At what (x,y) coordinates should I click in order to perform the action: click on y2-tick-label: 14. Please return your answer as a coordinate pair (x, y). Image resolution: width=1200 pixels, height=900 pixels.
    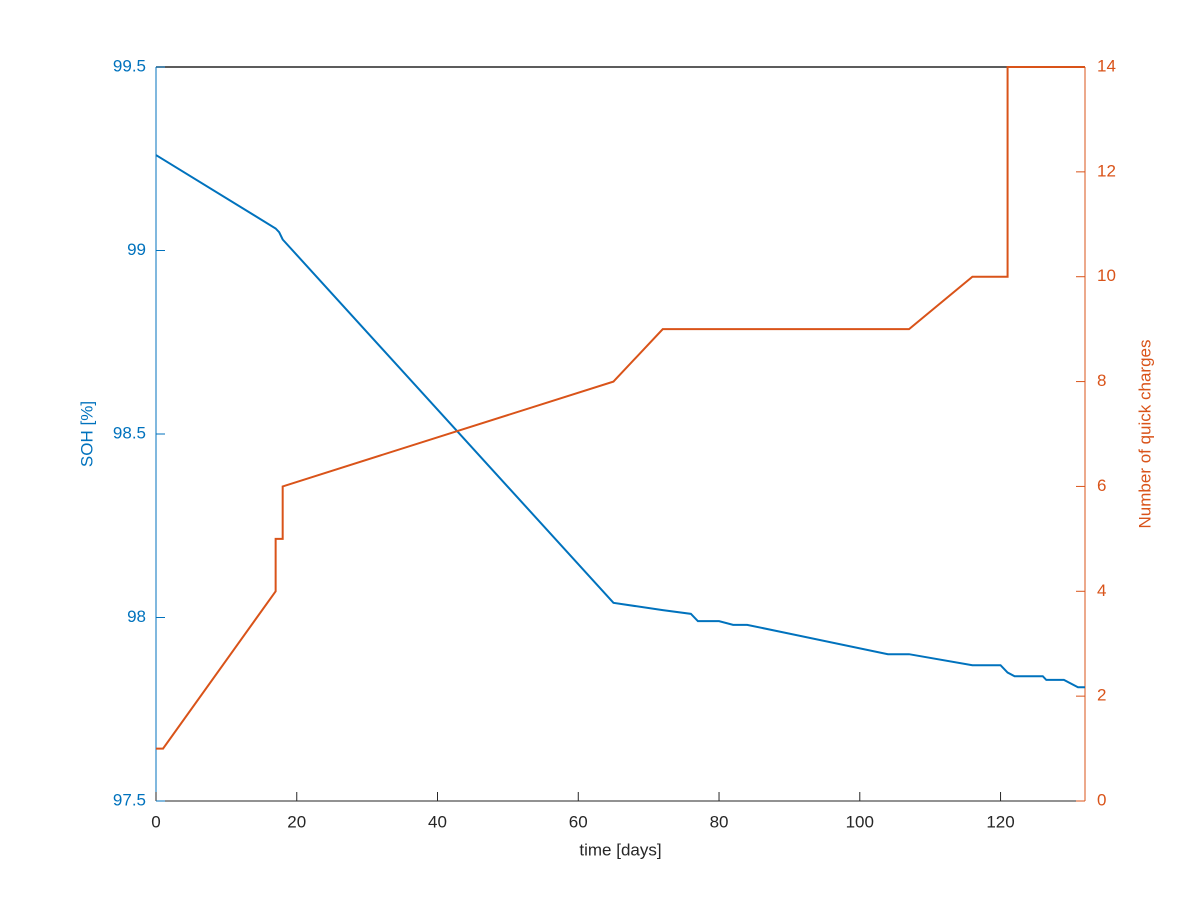
    Looking at the image, I should click on (1106, 65).